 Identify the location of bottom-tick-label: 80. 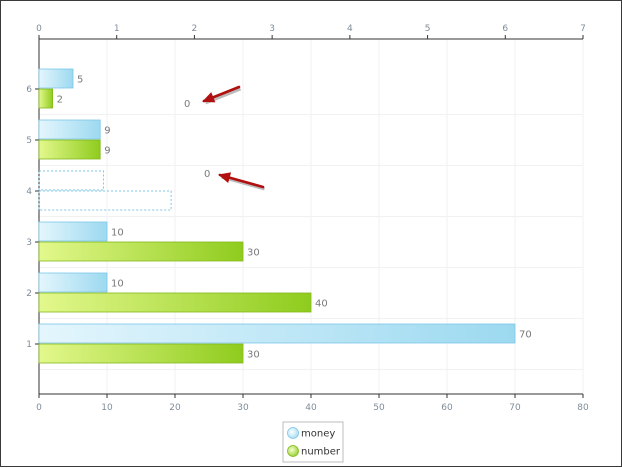
(583, 408).